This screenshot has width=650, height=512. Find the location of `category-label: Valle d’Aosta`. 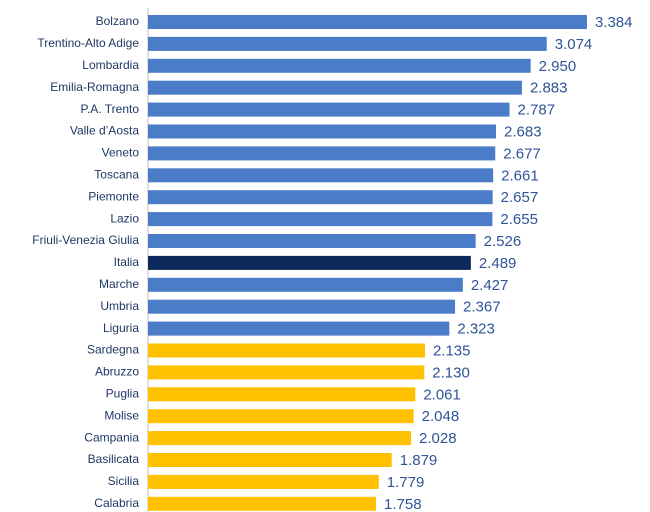

category-label: Valle d’Aosta is located at coordinates (104, 131).